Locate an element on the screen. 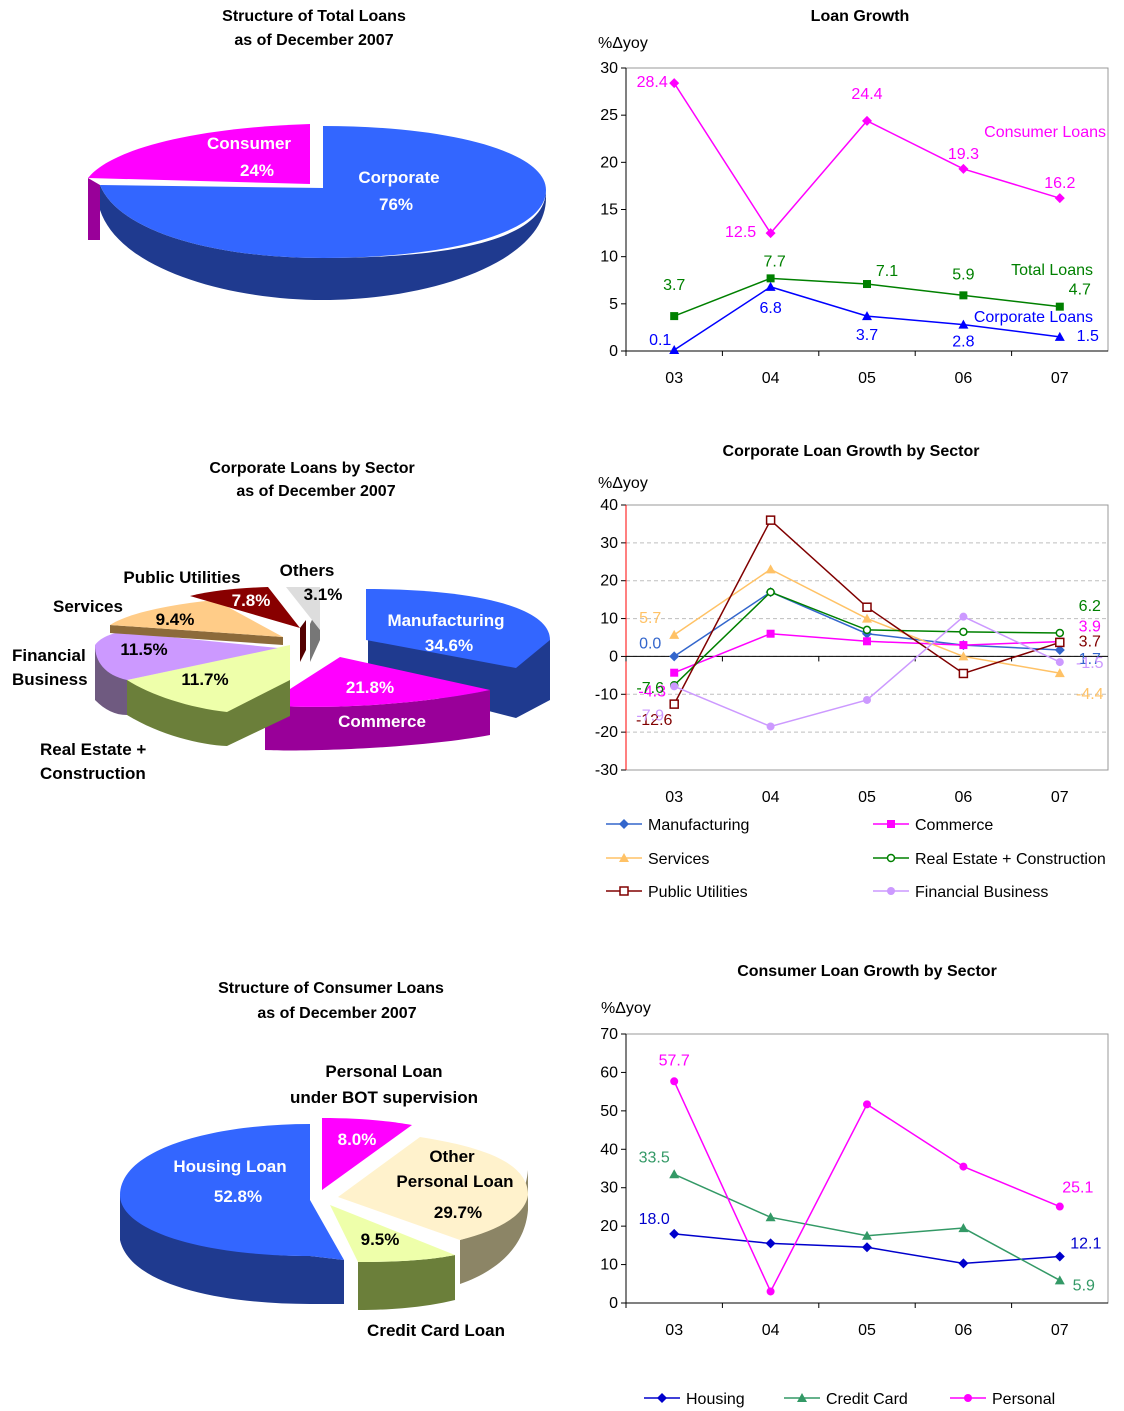 The image size is (1124, 1411). y-tick-label: 0 is located at coordinates (613, 351).